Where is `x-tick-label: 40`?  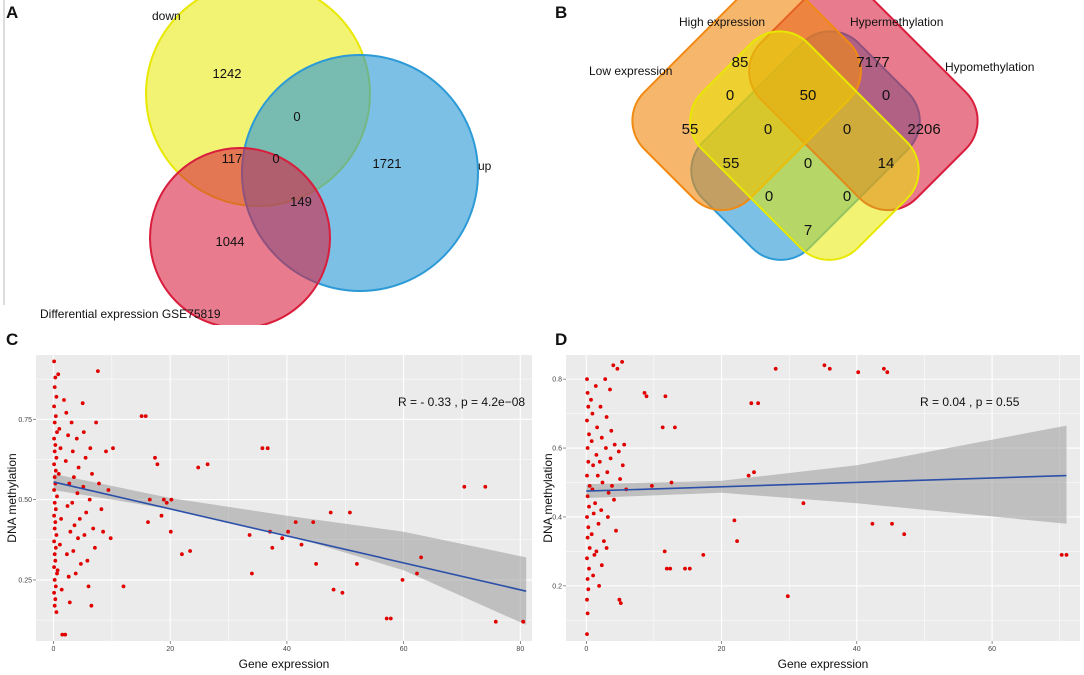 x-tick-label: 40 is located at coordinates (857, 649).